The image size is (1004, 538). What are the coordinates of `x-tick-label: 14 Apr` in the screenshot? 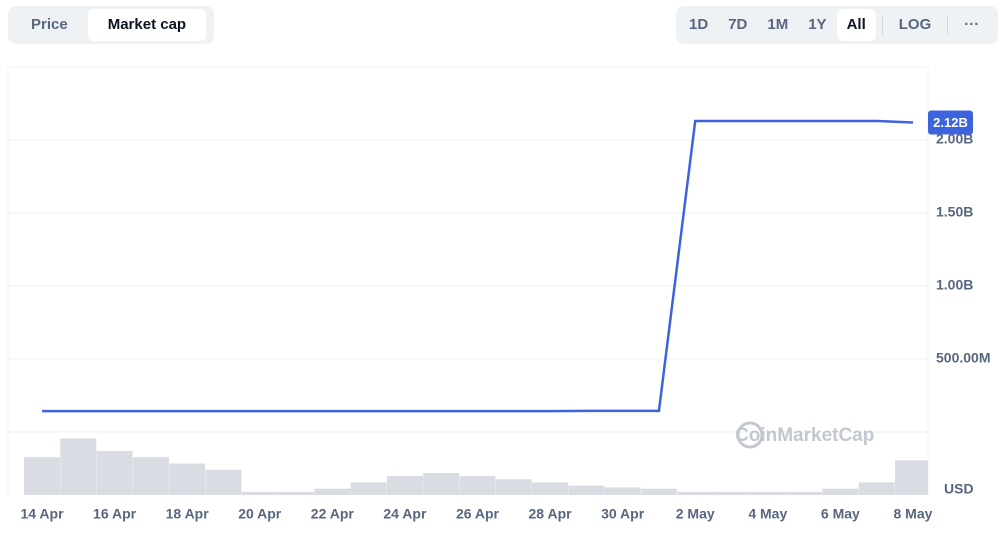 It's located at (42, 514).